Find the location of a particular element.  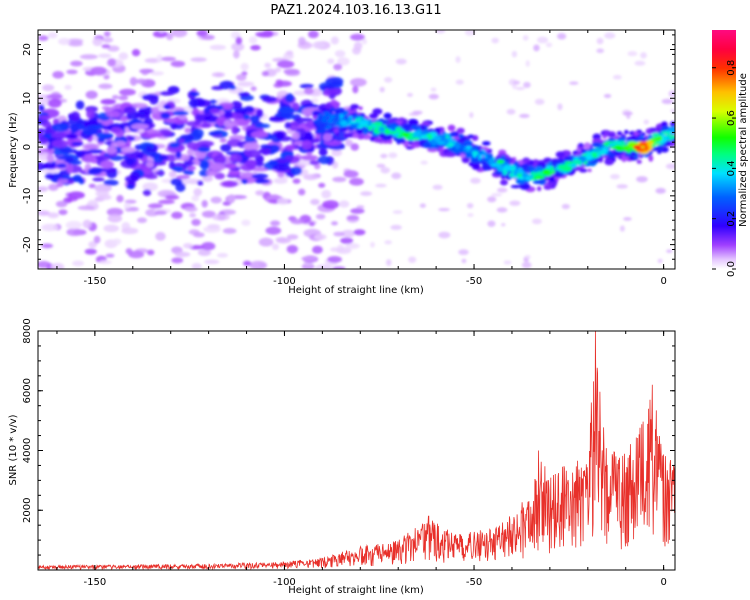

snr-ytick-label: 2000 is located at coordinates (27, 510).